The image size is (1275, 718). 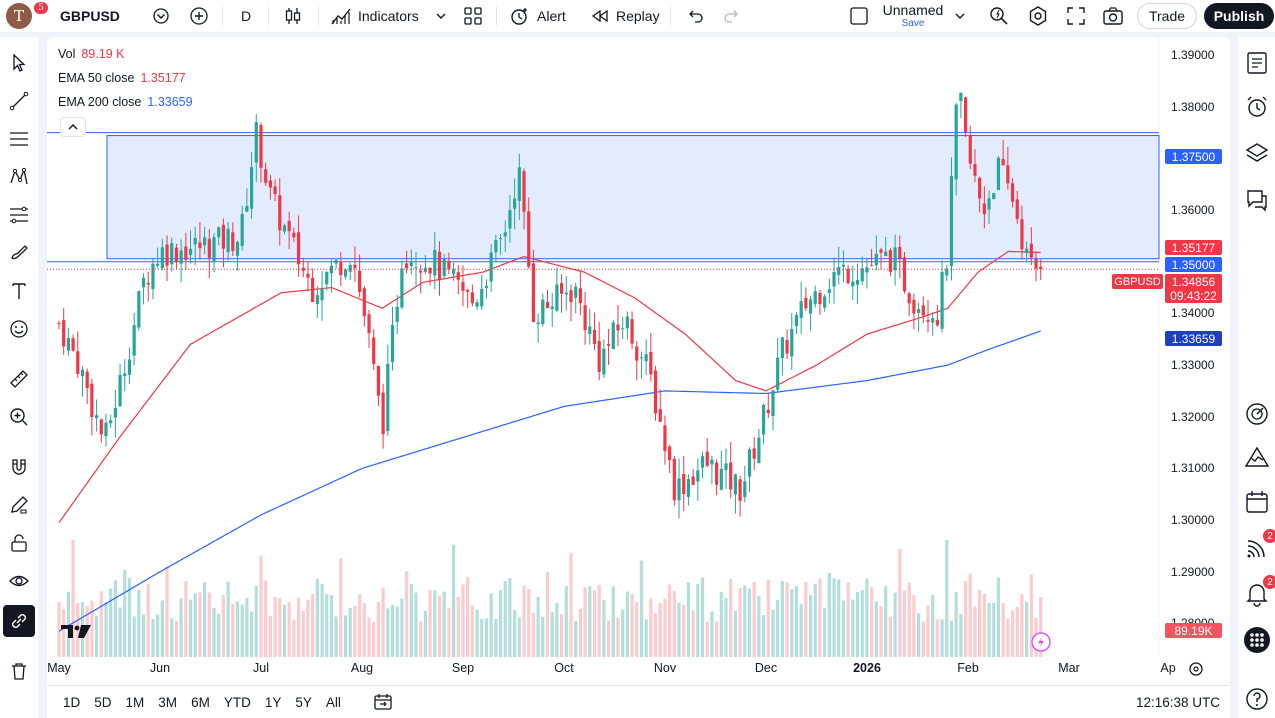 I want to click on tradingview-logo, so click(x=76, y=631).